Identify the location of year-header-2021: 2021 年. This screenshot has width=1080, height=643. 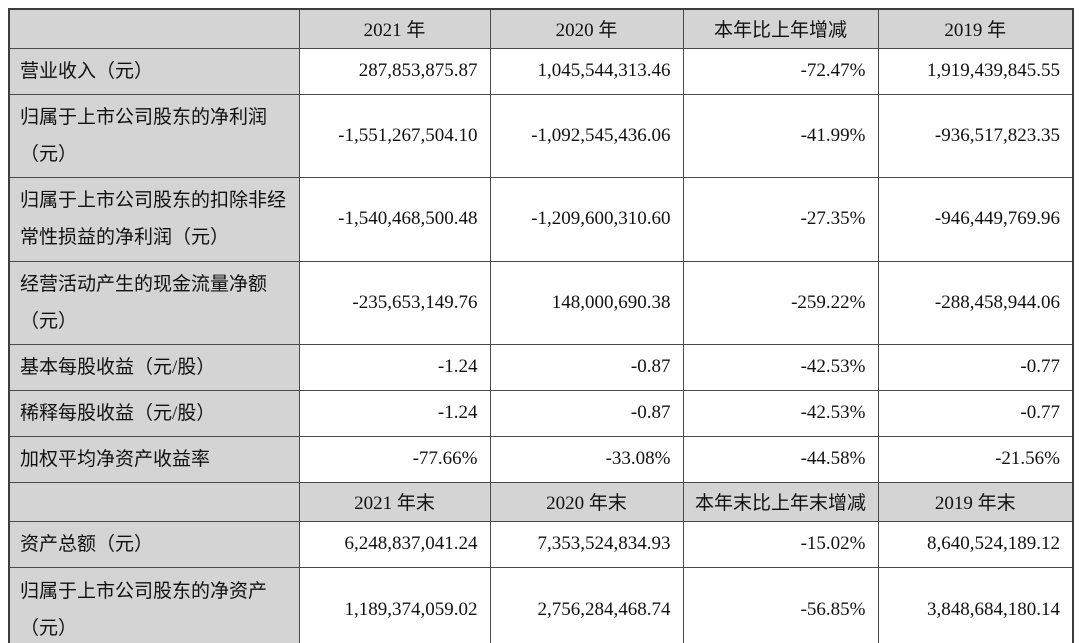
(394, 28).